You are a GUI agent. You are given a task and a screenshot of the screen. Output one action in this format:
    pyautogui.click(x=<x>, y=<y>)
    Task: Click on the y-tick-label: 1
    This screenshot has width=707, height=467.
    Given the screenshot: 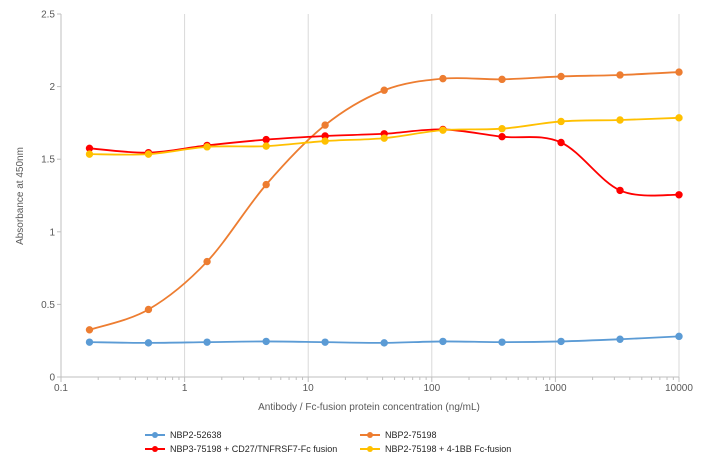 What is the action you would take?
    pyautogui.click(x=52, y=232)
    